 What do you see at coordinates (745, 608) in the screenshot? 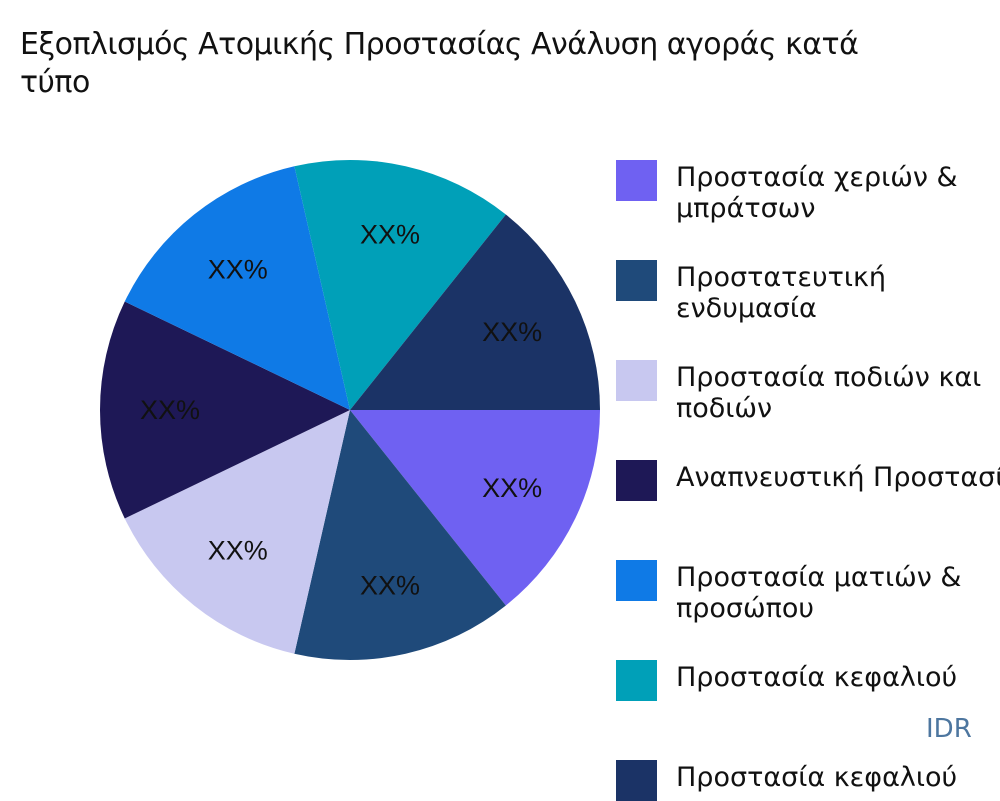
I see `legend-label-line: προσώπου` at bounding box center [745, 608].